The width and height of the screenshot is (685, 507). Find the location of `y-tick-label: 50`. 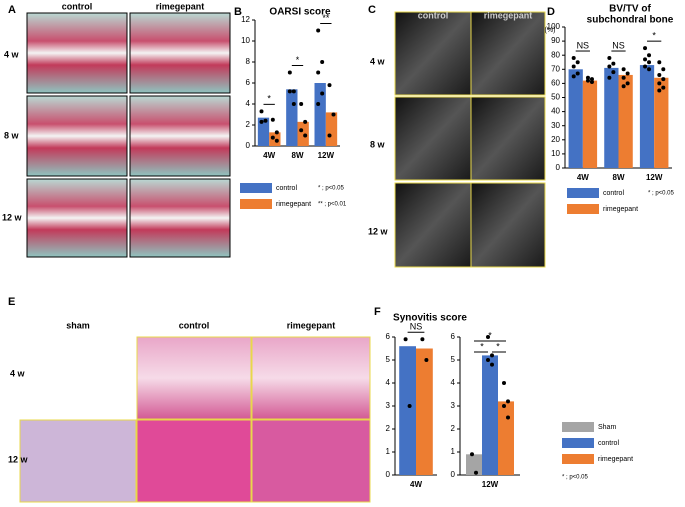

y-tick-label: 50 is located at coordinates (555, 97).